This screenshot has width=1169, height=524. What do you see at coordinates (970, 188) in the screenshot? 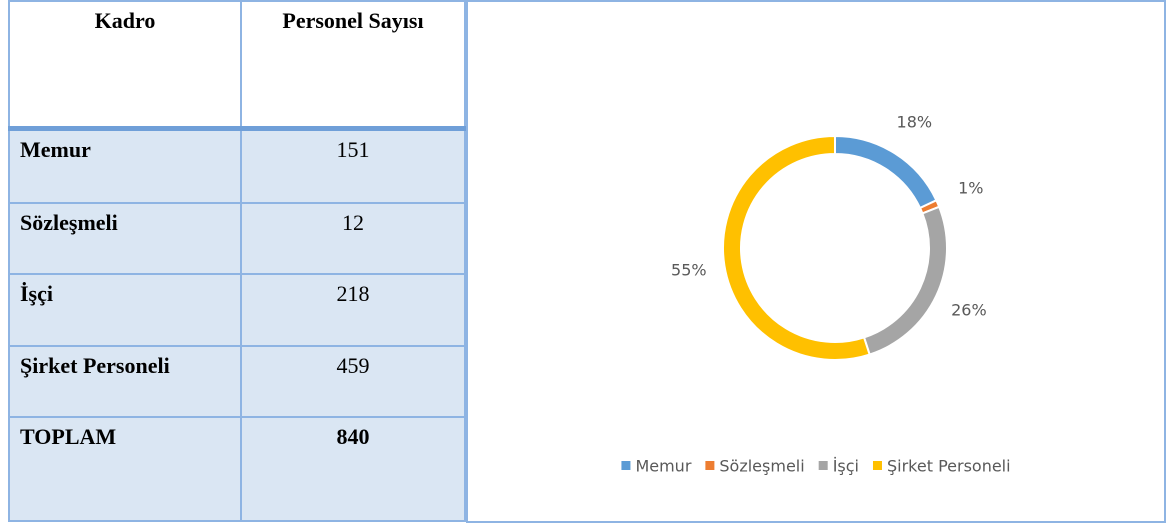
I see `data-label: 1%` at bounding box center [970, 188].